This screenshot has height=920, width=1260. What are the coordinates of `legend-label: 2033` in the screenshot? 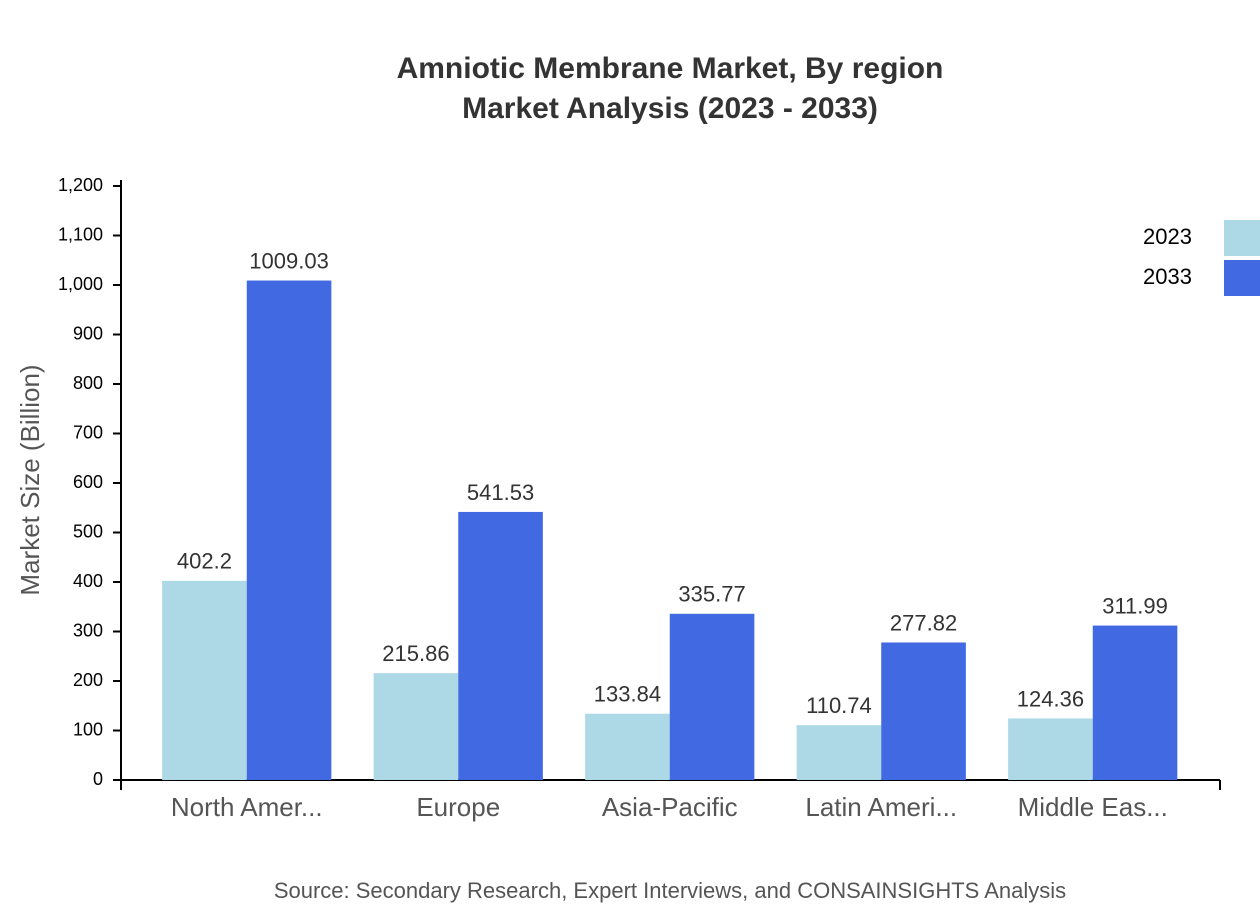 It's located at (1167, 276).